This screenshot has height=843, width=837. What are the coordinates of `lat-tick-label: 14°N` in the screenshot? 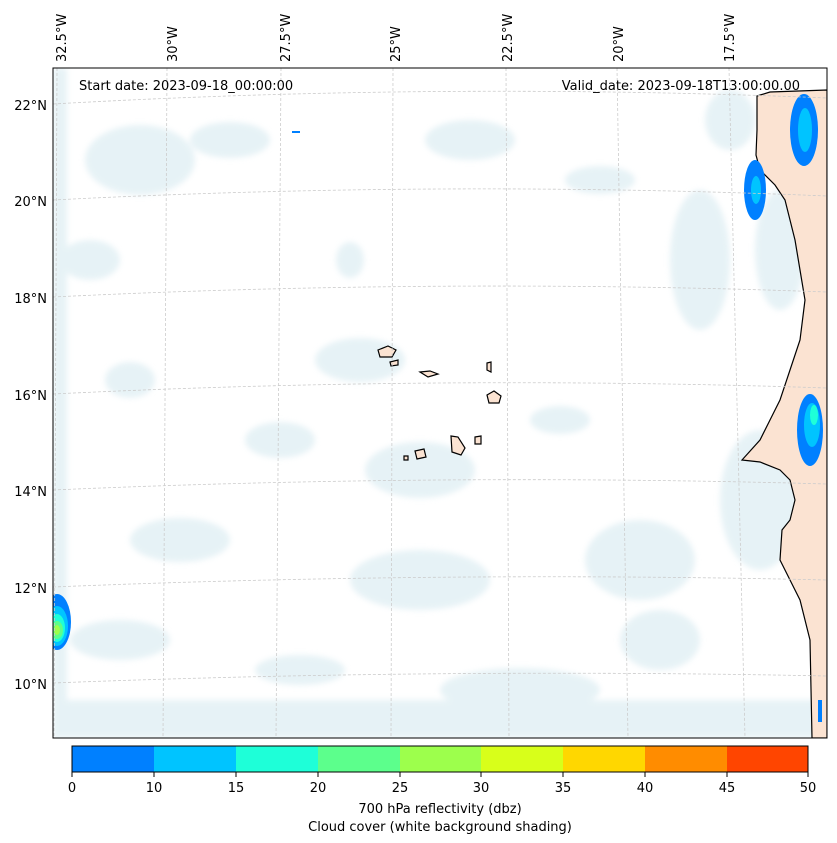 It's located at (30, 492).